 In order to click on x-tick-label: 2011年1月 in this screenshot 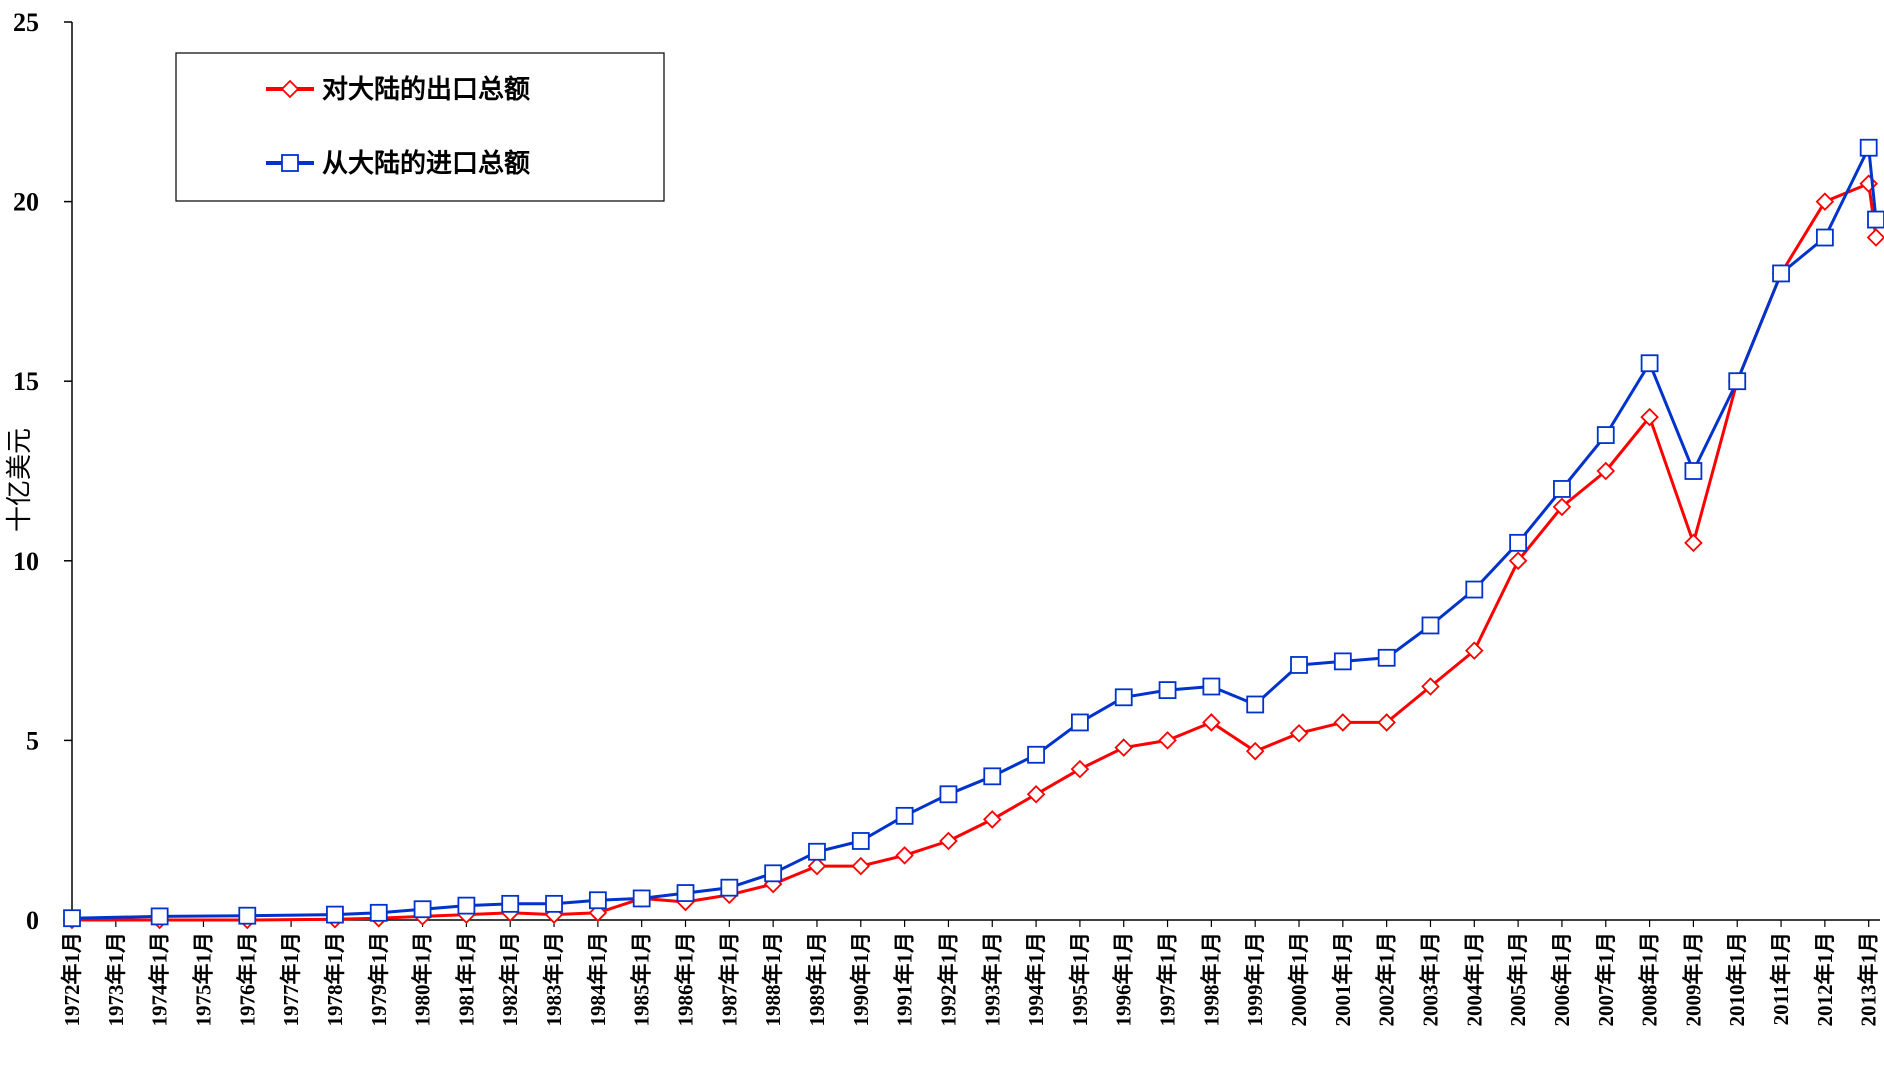, I will do `click(1781, 978)`.